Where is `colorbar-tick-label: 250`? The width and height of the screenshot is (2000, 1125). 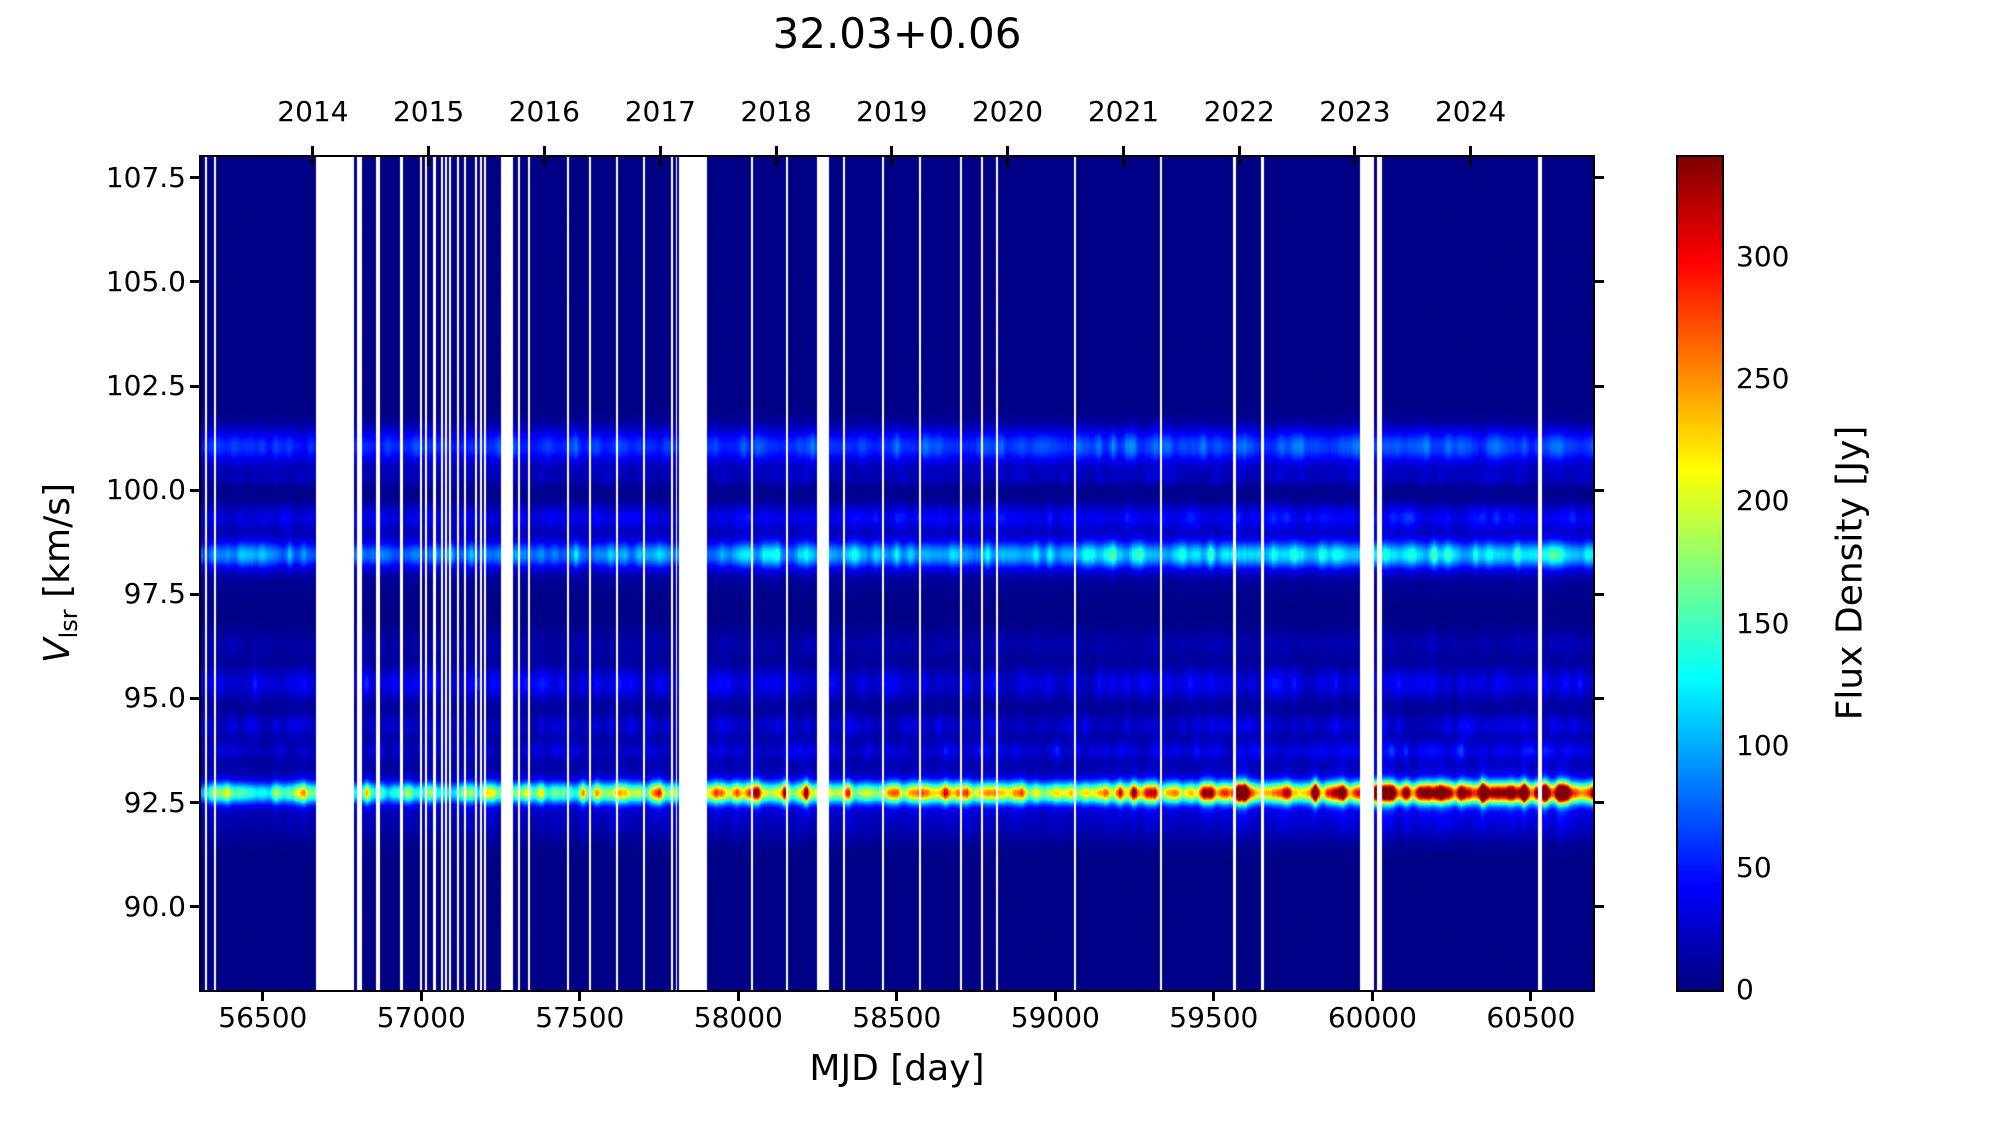
colorbar-tick-label: 250 is located at coordinates (1763, 379).